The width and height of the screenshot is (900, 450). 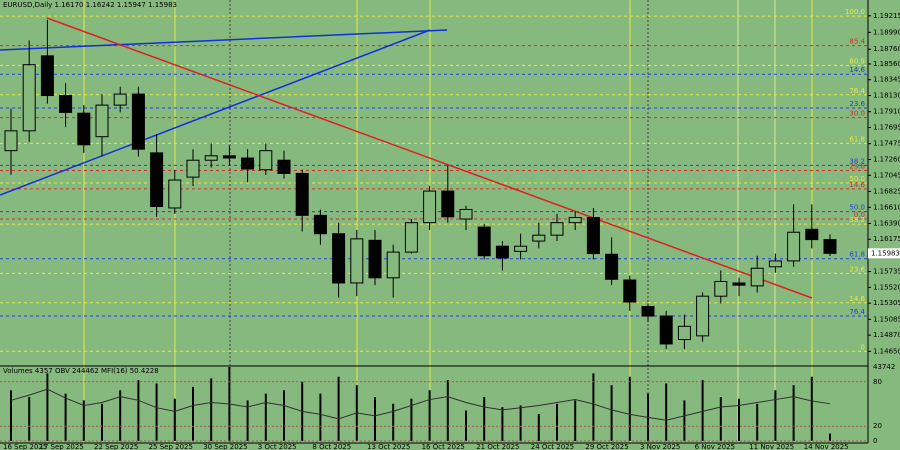 What do you see at coordinates (886, 351) in the screenshot?
I see `y-tick-label: 1.14650` at bounding box center [886, 351].